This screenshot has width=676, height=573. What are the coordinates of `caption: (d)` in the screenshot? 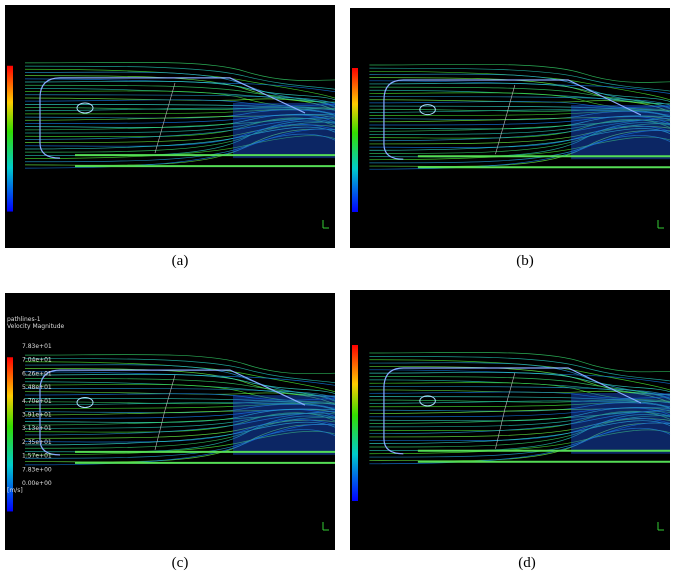 It's located at (527, 563).